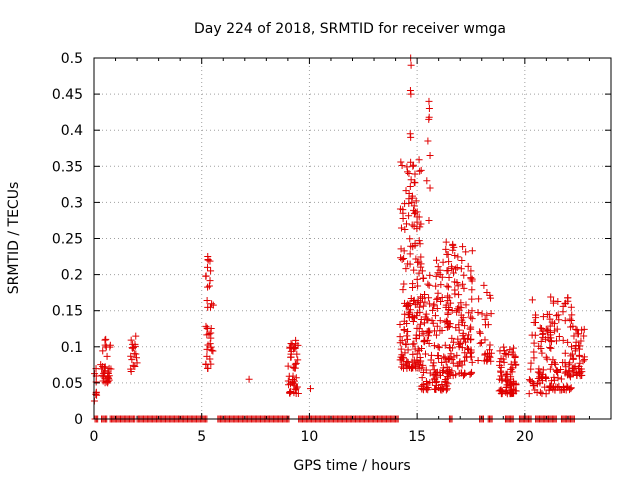  I want to click on y-tick-label: 0.15, so click(67, 312).